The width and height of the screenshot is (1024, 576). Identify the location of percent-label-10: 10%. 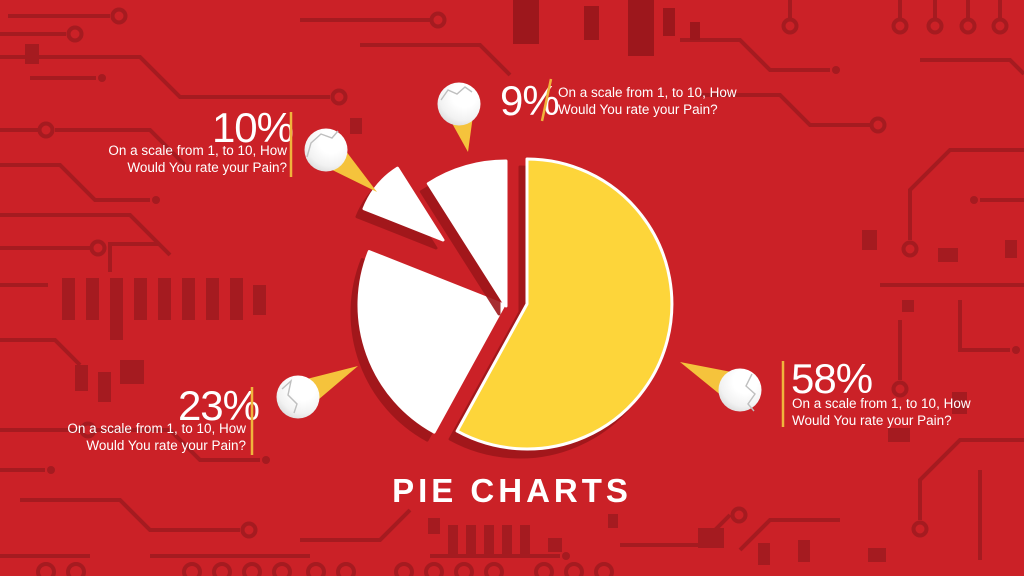
(252, 127).